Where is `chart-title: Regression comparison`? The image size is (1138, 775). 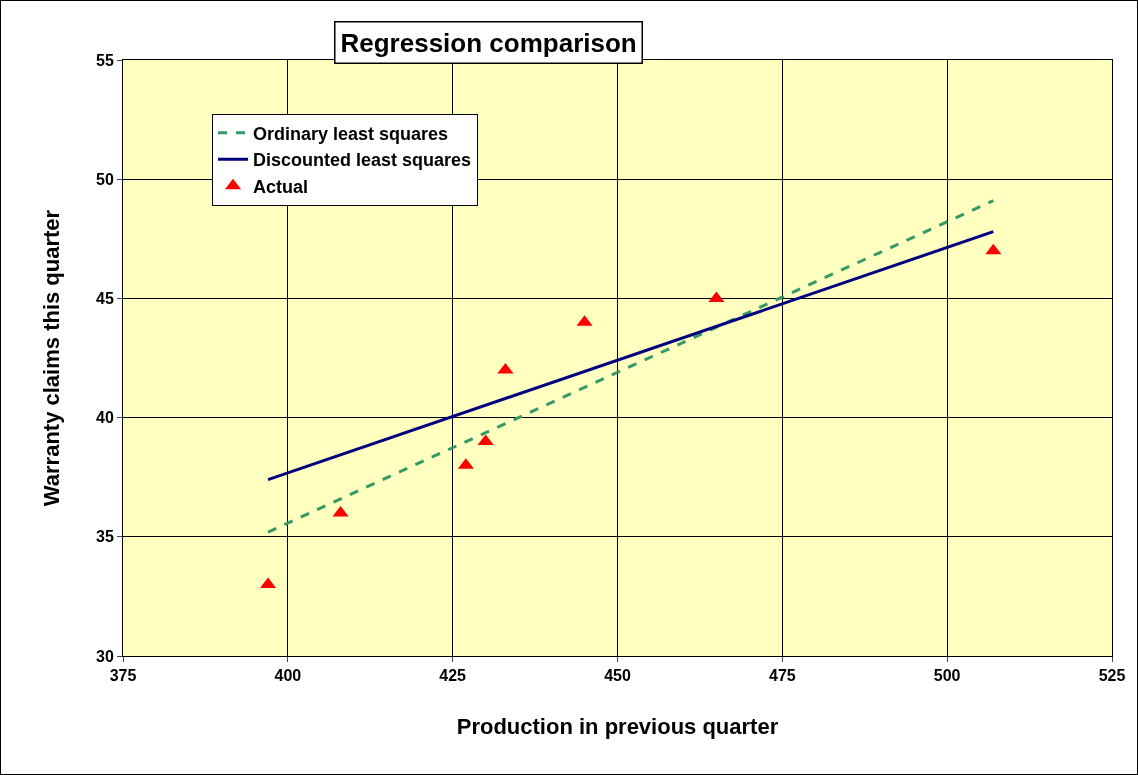 chart-title: Regression comparison is located at coordinates (488, 42).